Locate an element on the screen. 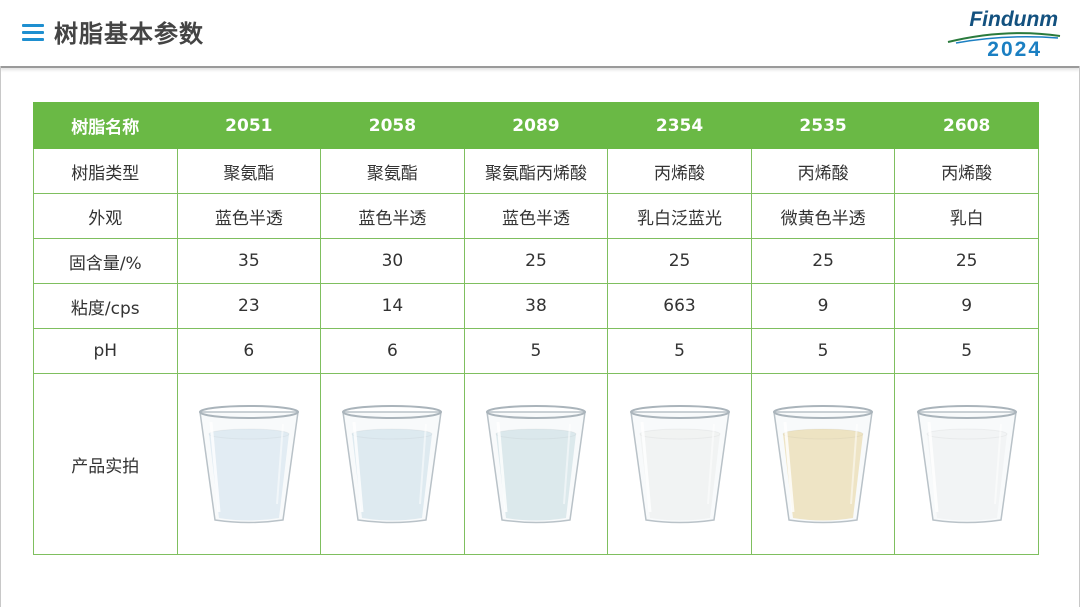 Image resolution: width=1080 pixels, height=607 pixels. header-cell: 2535 is located at coordinates (823, 125).